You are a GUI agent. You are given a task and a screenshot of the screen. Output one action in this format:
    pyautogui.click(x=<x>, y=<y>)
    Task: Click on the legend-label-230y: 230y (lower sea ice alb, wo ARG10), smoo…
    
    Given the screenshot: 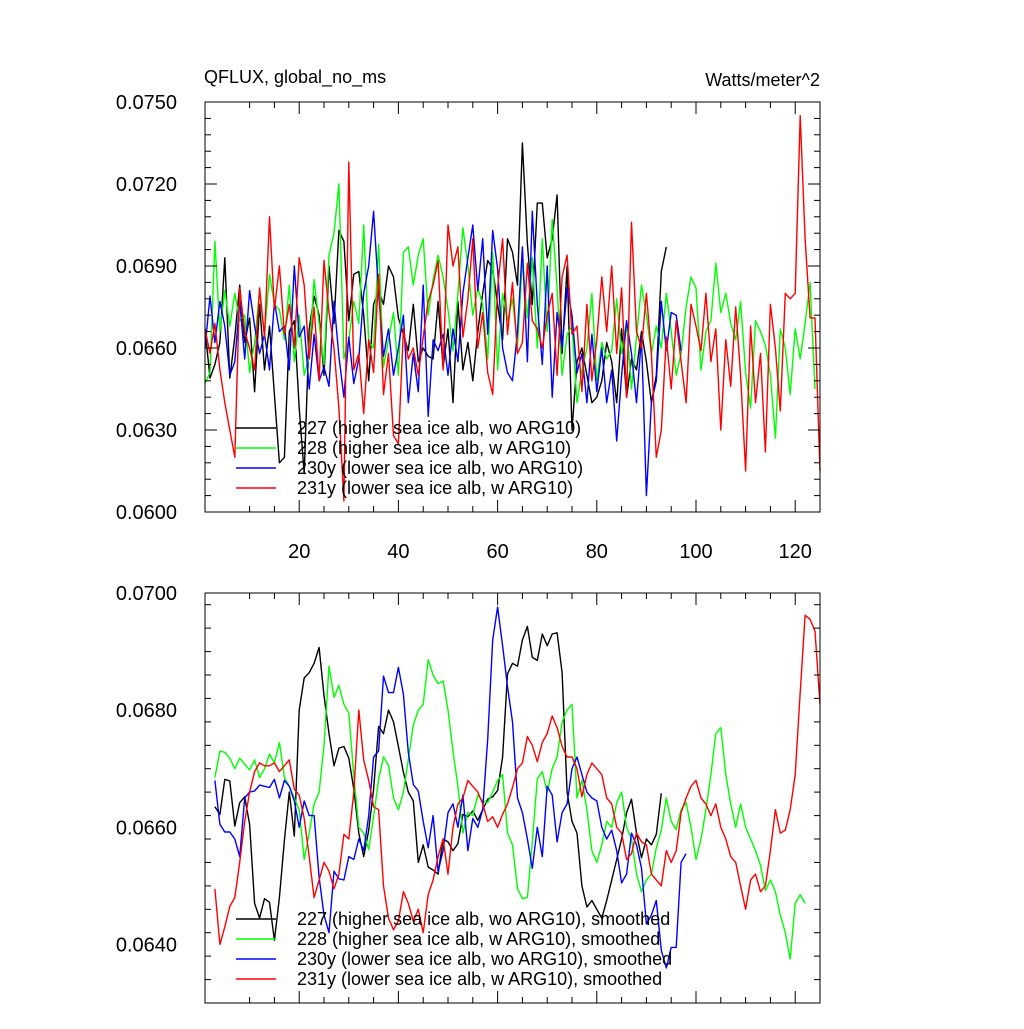 What is the action you would take?
    pyautogui.click(x=484, y=959)
    